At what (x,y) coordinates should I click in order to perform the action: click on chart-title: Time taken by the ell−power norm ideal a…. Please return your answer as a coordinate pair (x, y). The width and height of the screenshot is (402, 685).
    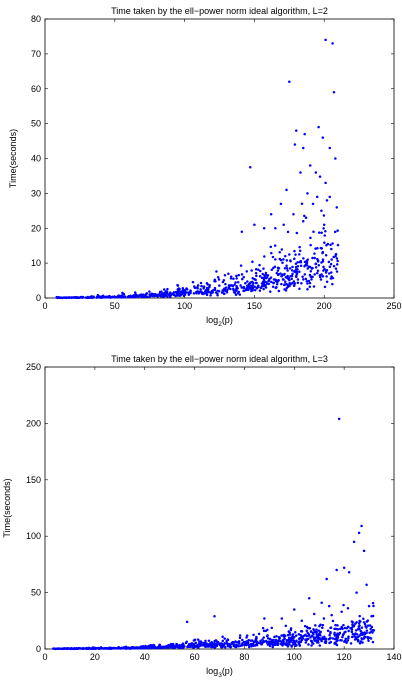
    Looking at the image, I should click on (219, 11).